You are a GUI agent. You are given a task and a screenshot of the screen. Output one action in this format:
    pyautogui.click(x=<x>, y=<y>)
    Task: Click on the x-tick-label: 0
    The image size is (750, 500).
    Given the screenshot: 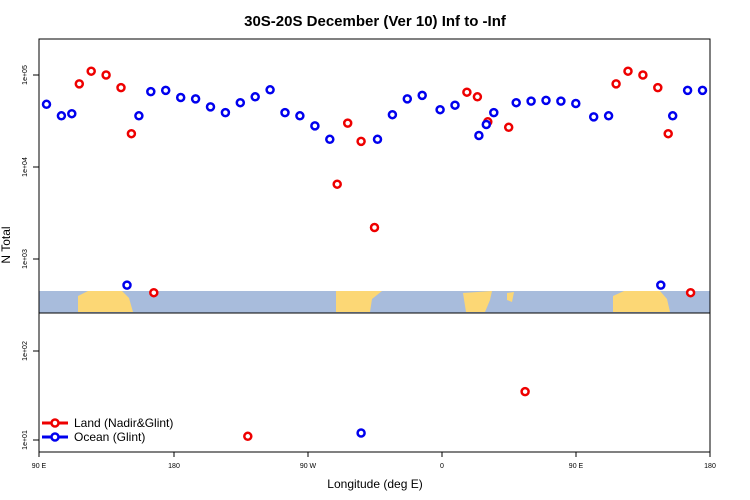 What is the action you would take?
    pyautogui.click(x=442, y=466)
    